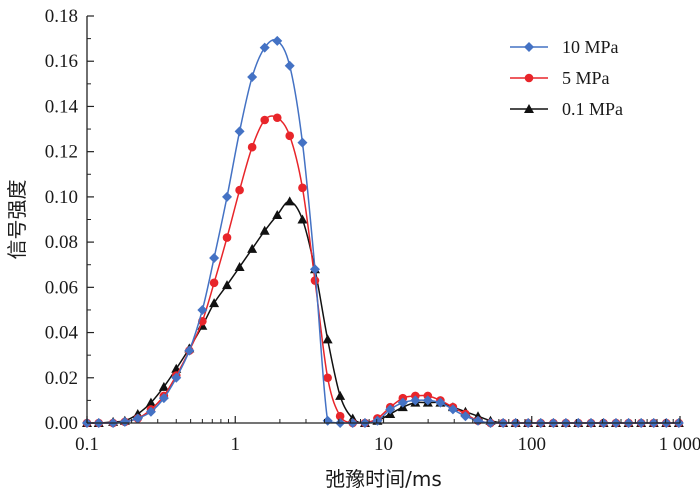 The height and width of the screenshot is (496, 700). Describe the element at coordinates (61, 16) in the screenshot. I see `y-tick-label: 0.18` at that location.